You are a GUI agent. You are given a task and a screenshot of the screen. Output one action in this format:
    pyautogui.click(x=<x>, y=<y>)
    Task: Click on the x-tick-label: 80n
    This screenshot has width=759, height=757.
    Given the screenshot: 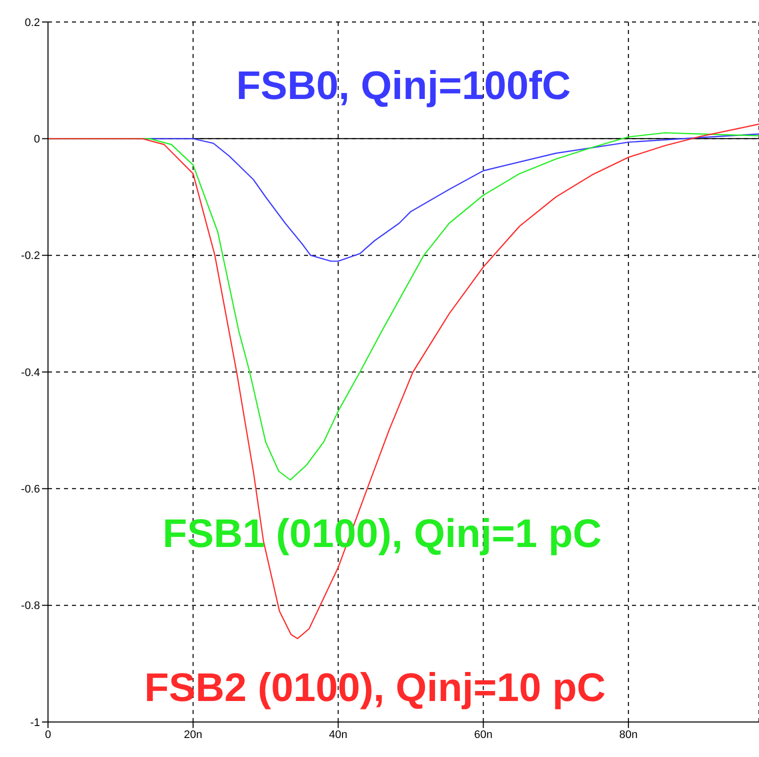 What is the action you would take?
    pyautogui.click(x=628, y=734)
    